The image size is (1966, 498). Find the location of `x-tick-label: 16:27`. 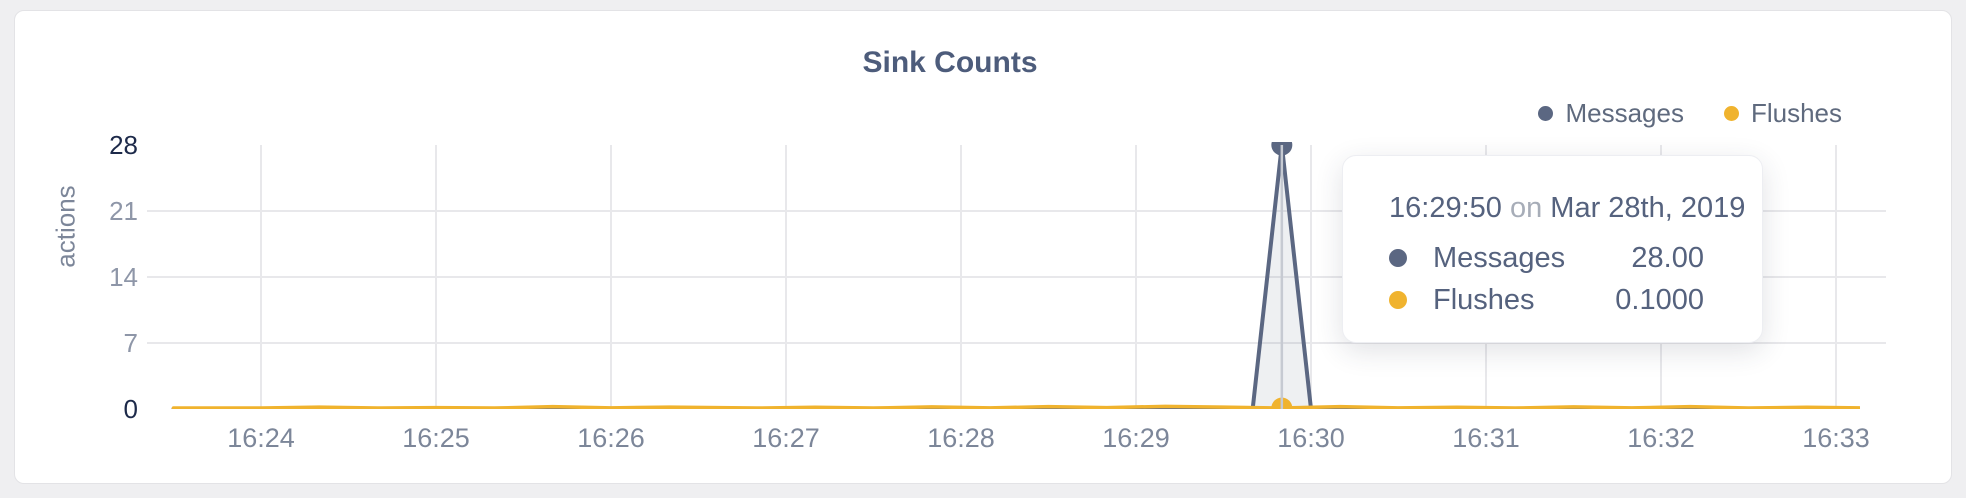

x-tick-label: 16:27 is located at coordinates (786, 438).